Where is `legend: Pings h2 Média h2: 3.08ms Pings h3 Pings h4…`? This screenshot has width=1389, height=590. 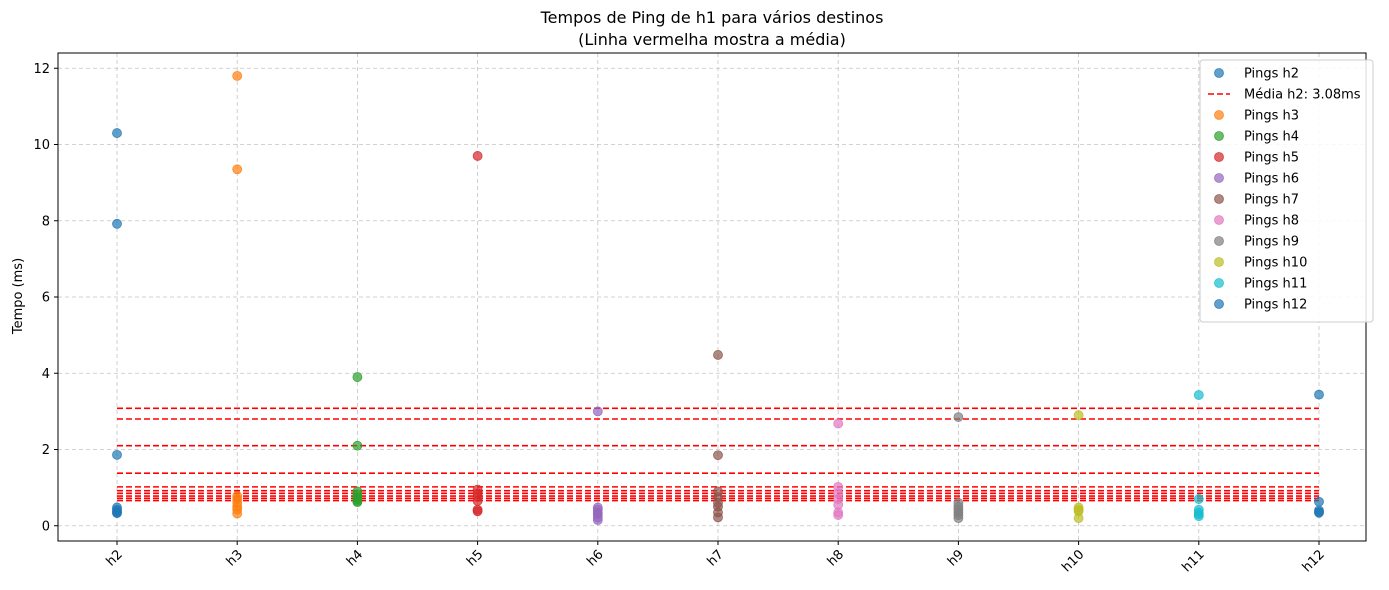 legend: Pings h2 Média h2: 3.08ms Pings h3 Pings h4… is located at coordinates (1286, 191).